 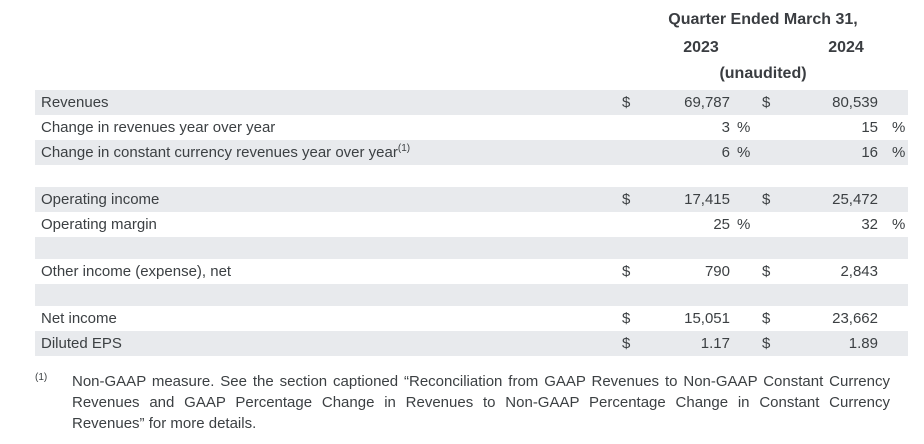 I want to click on year-header-row: 2023 2024, so click(x=763, y=47).